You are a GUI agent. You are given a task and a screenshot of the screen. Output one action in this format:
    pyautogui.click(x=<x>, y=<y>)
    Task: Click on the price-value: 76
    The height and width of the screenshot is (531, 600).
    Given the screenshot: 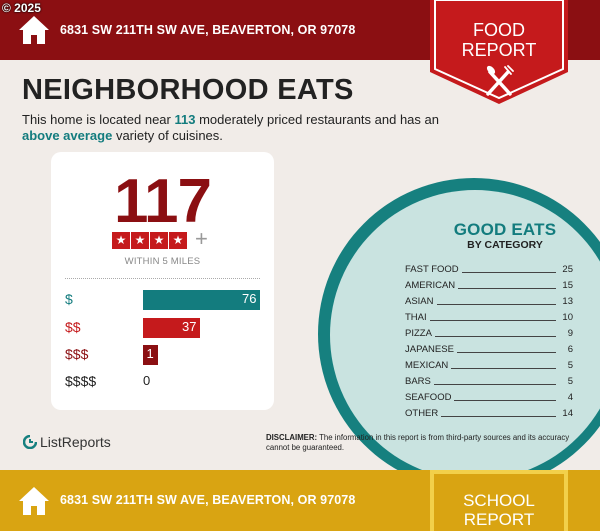 What is the action you would take?
    pyautogui.click(x=249, y=298)
    